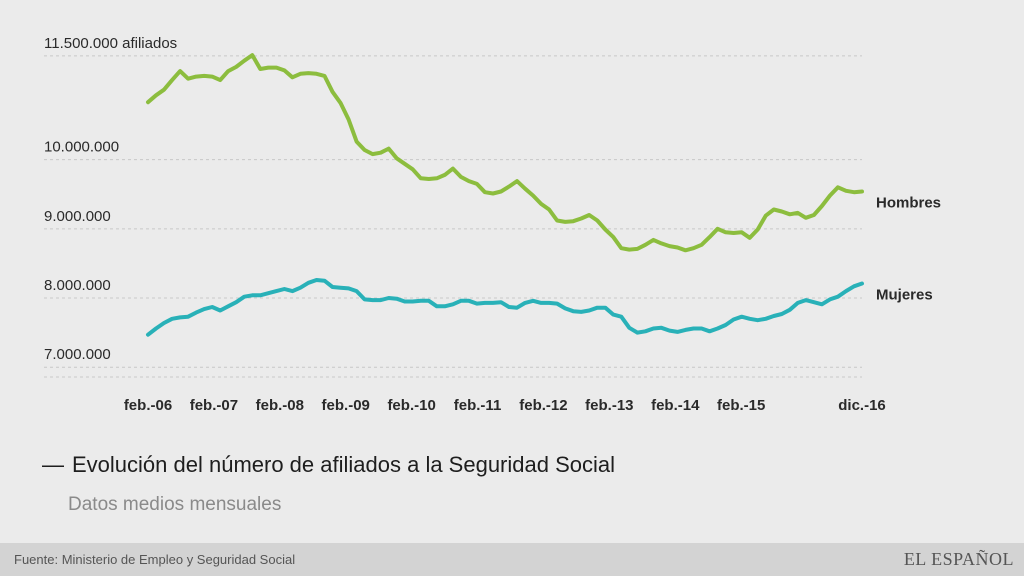 This screenshot has width=1024, height=576. What do you see at coordinates (148, 405) in the screenshot?
I see `x-tick-label: feb.-06` at bounding box center [148, 405].